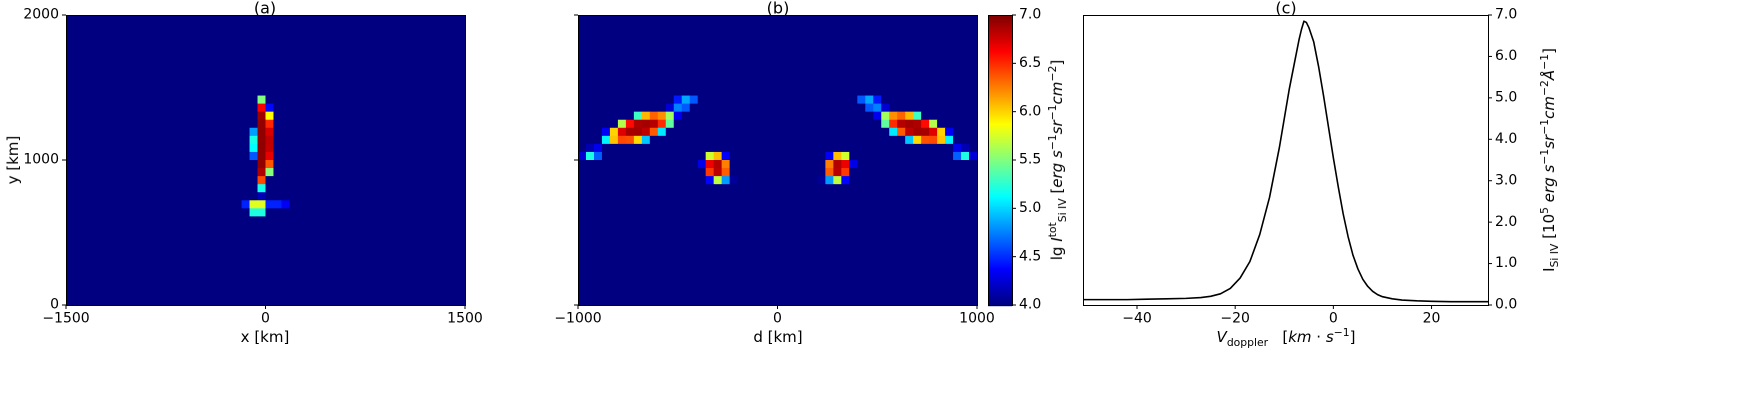  I want to click on panel-a-title: (a), so click(265, 9).